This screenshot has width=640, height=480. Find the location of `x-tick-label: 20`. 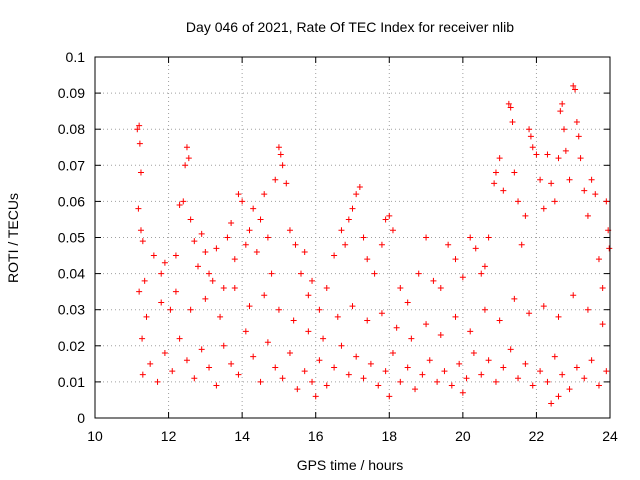

x-tick-label: 20 is located at coordinates (463, 436).